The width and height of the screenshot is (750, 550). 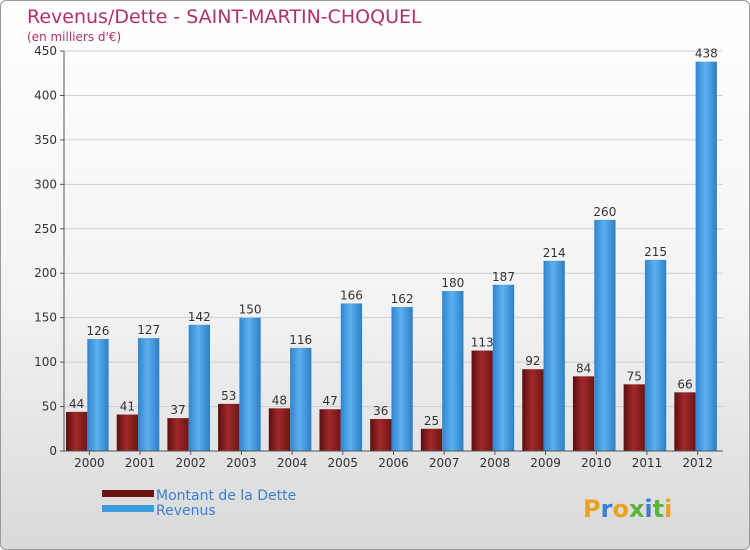 I want to click on y-tick-label: 250, so click(x=45, y=229).